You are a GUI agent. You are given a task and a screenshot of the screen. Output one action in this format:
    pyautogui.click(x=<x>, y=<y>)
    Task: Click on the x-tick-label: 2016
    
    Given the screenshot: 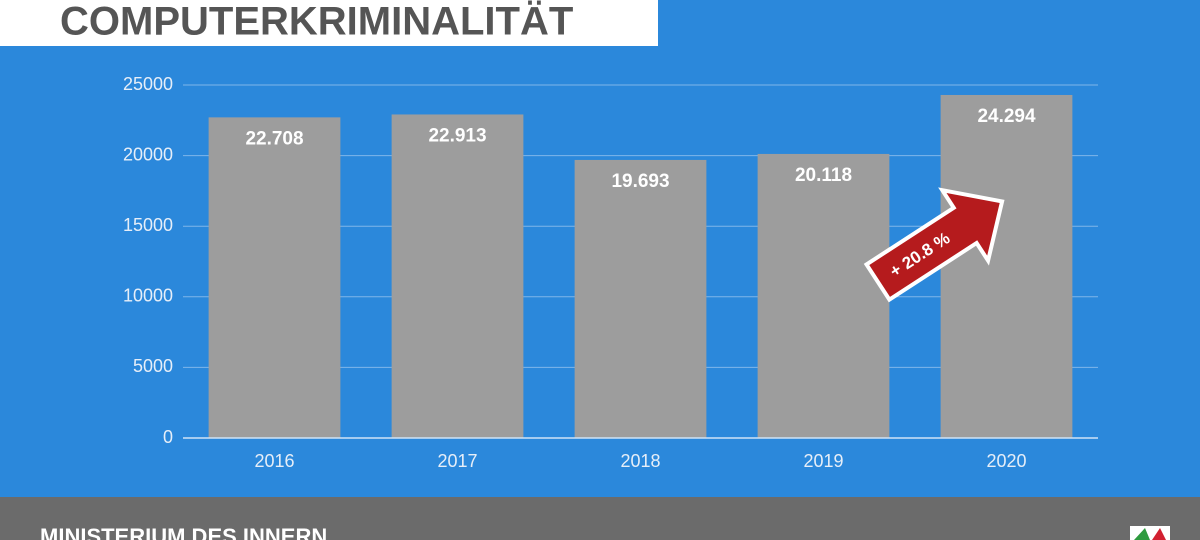 What is the action you would take?
    pyautogui.click(x=274, y=461)
    